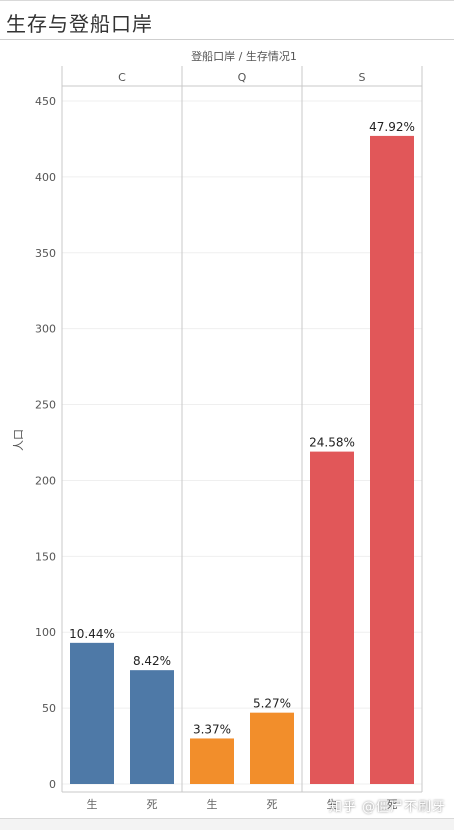 This screenshot has height=830, width=454. What do you see at coordinates (212, 729) in the screenshot?
I see `bar-data-label: 3.37%` at bounding box center [212, 729].